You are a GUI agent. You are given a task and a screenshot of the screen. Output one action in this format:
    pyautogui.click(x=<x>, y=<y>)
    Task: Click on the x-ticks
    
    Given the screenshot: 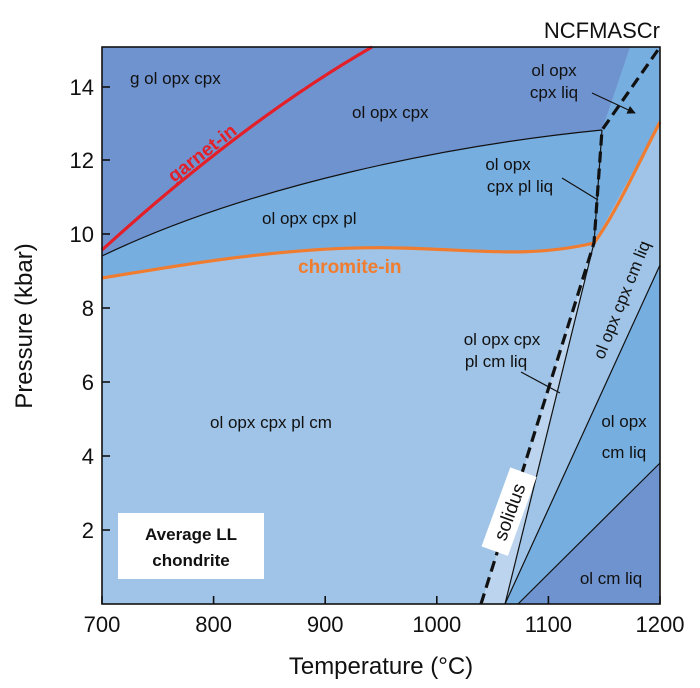 What is the action you would take?
    pyautogui.click(x=381, y=600)
    